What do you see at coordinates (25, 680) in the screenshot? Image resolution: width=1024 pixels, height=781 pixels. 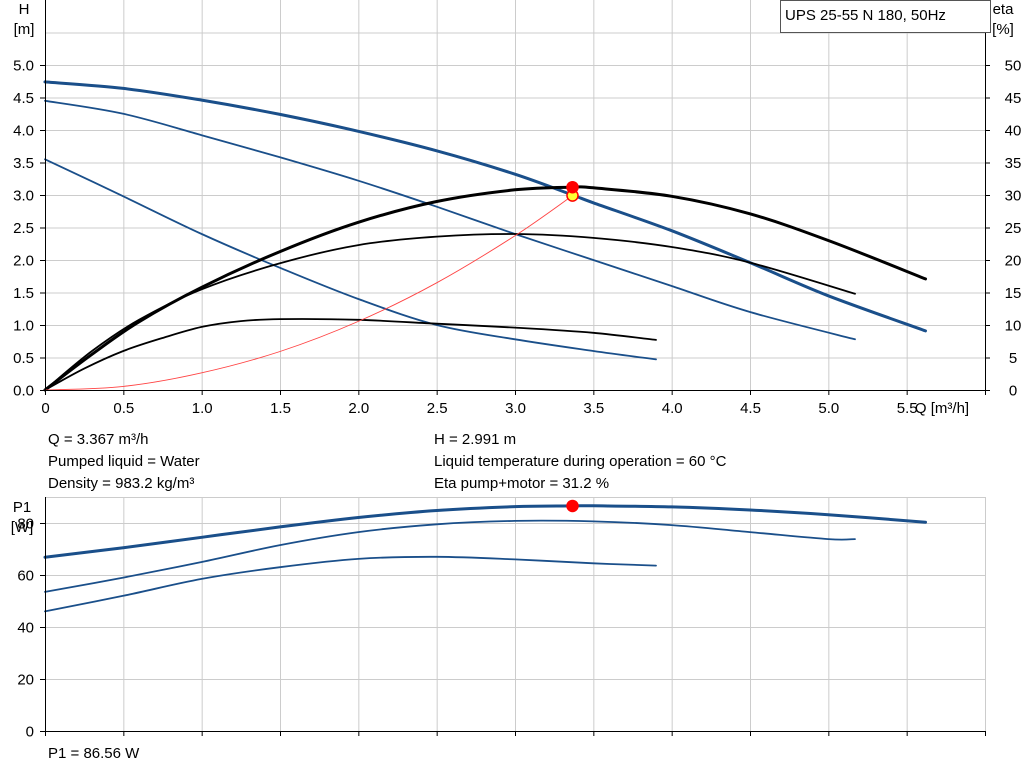 I see `power-y-tick-label: 20` at bounding box center [25, 680].